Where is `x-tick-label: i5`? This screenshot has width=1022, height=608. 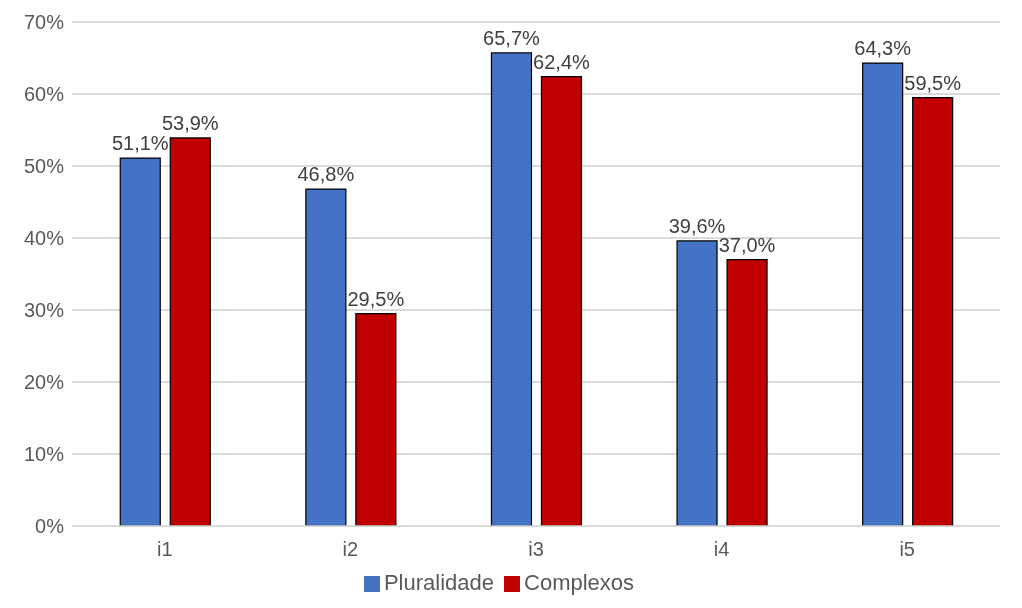 x-tick-label: i5 is located at coordinates (907, 549).